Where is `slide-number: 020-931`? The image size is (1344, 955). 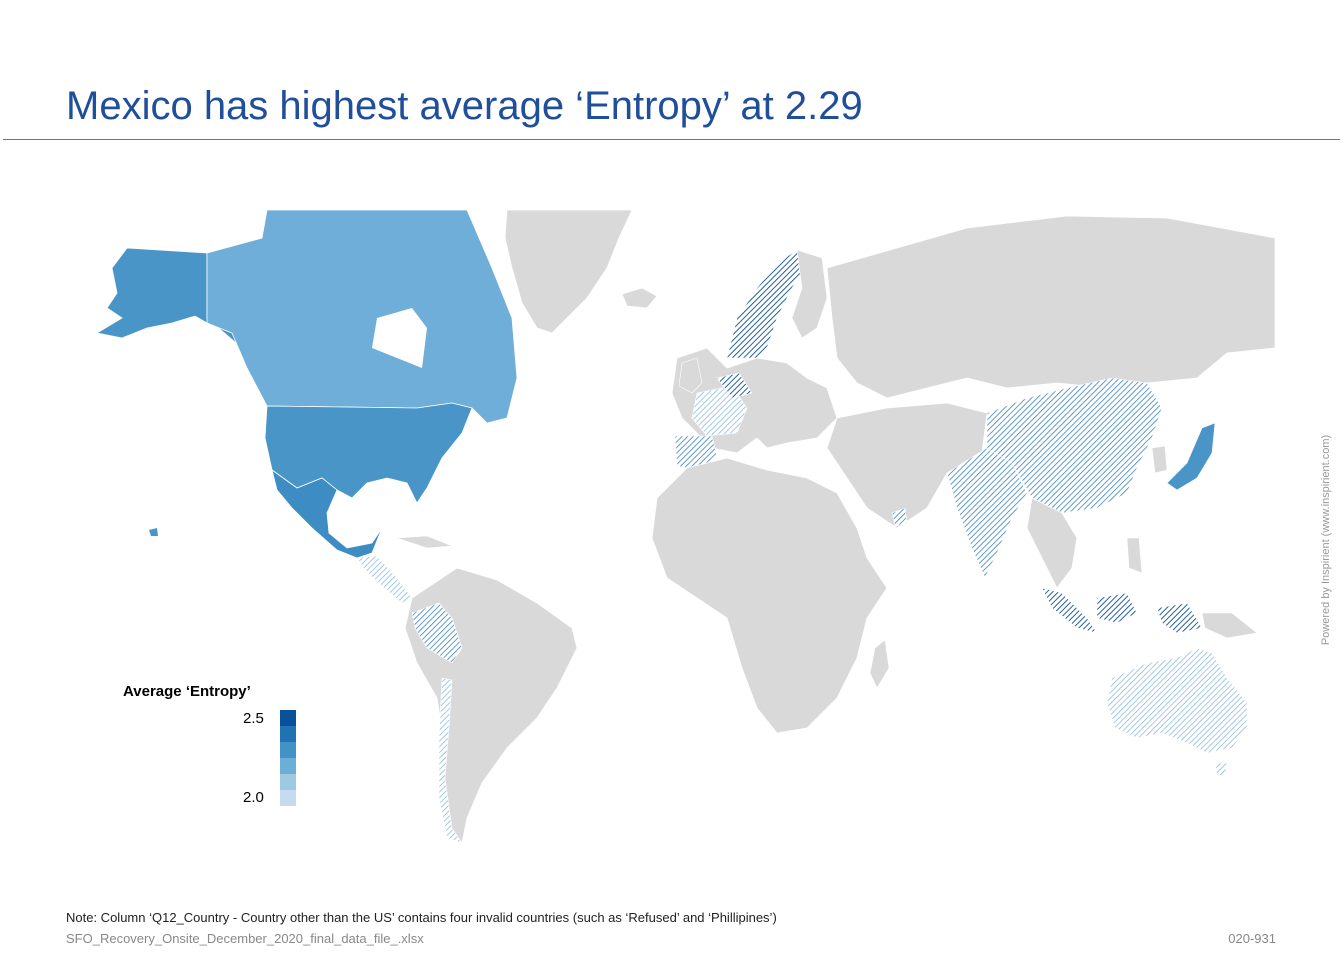
slide-number: 020-931 is located at coordinates (1252, 938).